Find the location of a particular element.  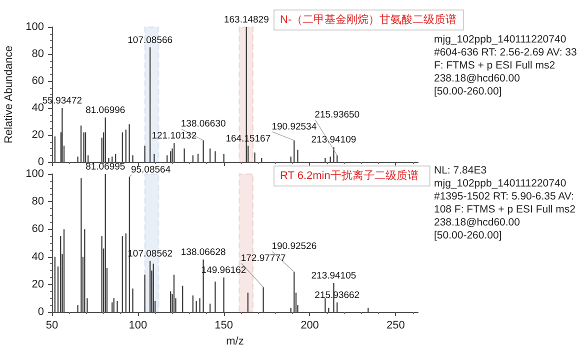

x-tick-label: 150 is located at coordinates (224, 326).